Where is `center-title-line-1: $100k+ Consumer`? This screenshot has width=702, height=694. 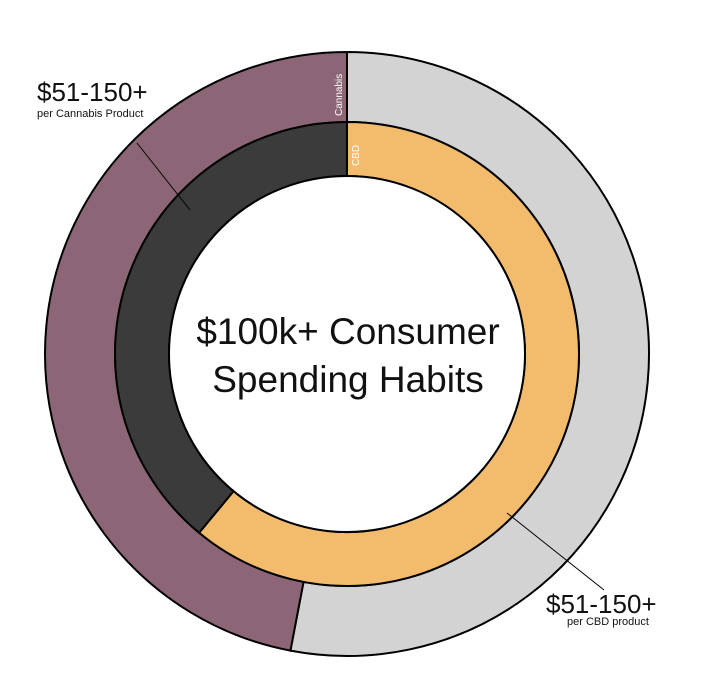 center-title-line-1: $100k+ Consumer is located at coordinates (347, 331).